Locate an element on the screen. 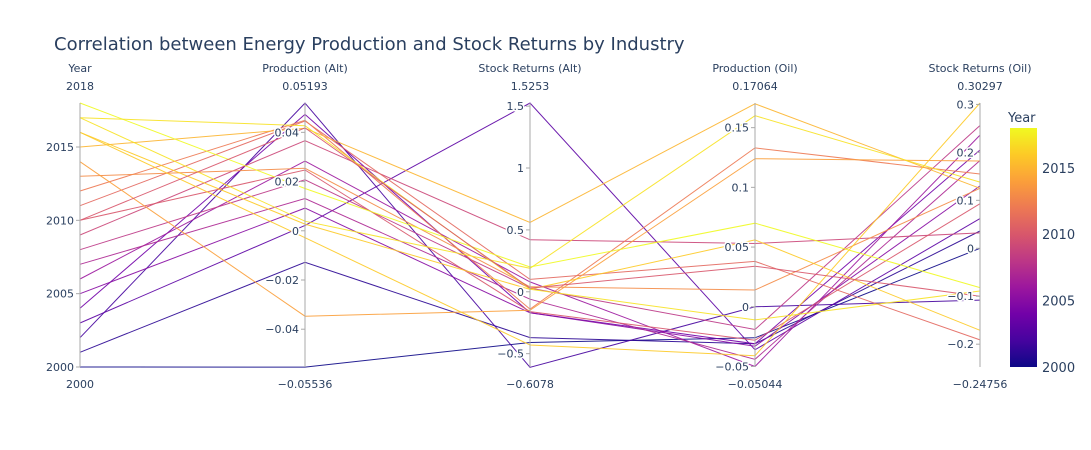  colorbar-tick-label: 2015 is located at coordinates (1058, 169).